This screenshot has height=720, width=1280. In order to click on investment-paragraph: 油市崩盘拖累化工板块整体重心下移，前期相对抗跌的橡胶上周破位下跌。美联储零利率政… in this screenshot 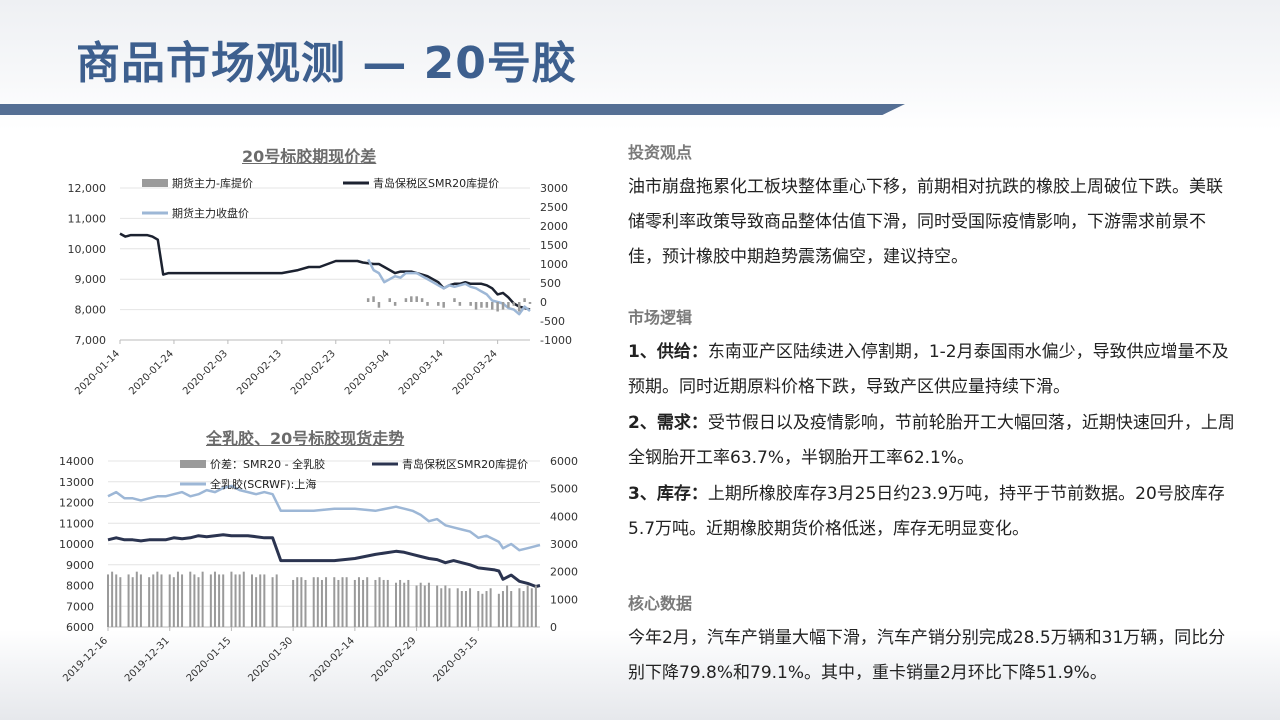, I will do `click(925, 222)`.